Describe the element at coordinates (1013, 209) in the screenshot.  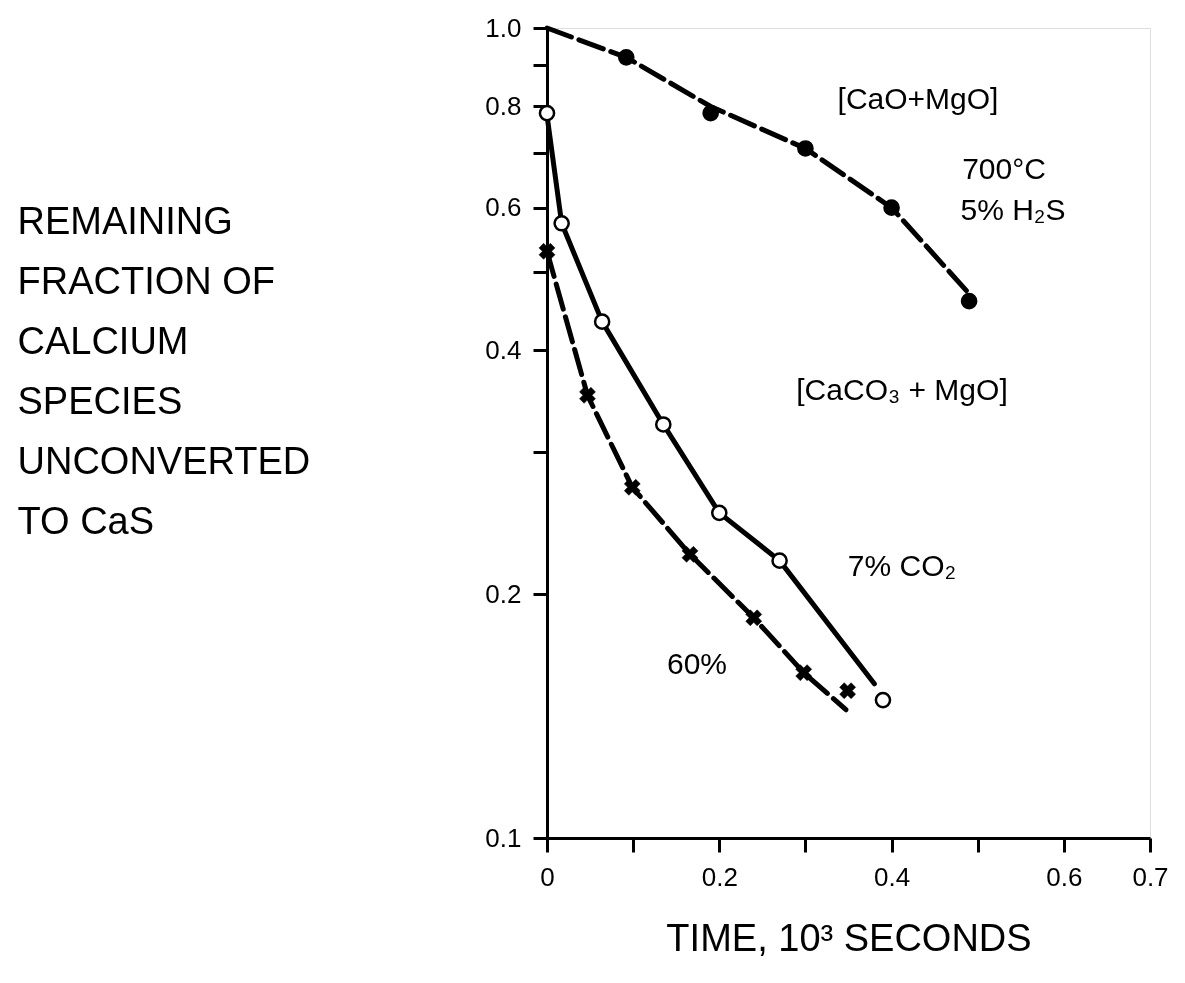
I see `annotation: 5% H₂S` at that location.